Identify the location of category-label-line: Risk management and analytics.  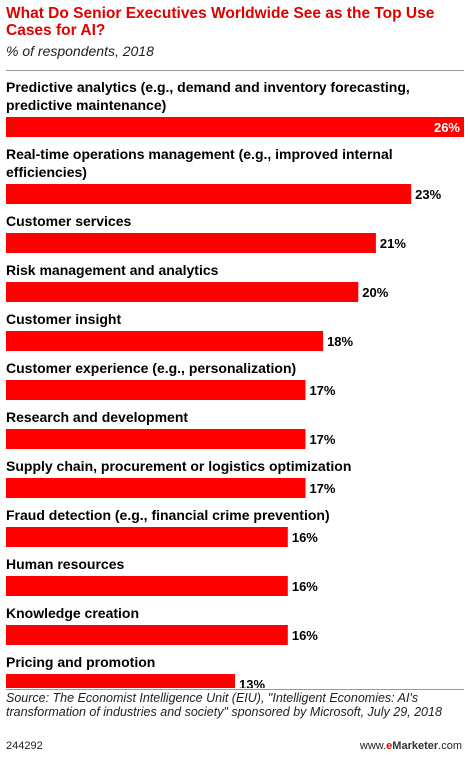
(112, 270).